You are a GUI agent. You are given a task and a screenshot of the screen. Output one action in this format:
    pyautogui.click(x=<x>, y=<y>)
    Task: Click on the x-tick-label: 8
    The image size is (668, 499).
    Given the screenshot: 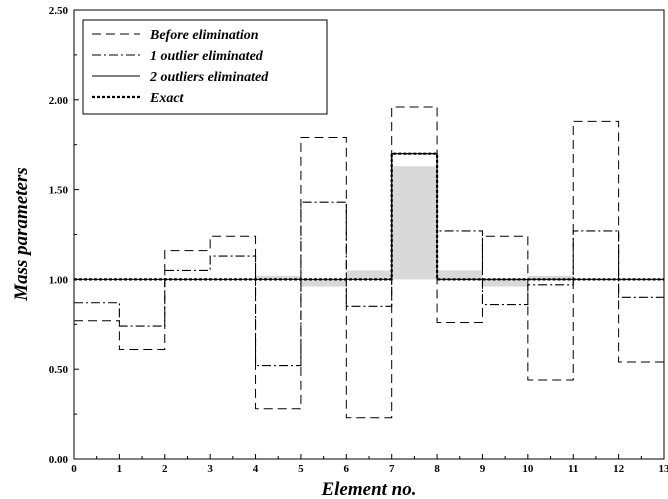 What is the action you would take?
    pyautogui.click(x=437, y=469)
    